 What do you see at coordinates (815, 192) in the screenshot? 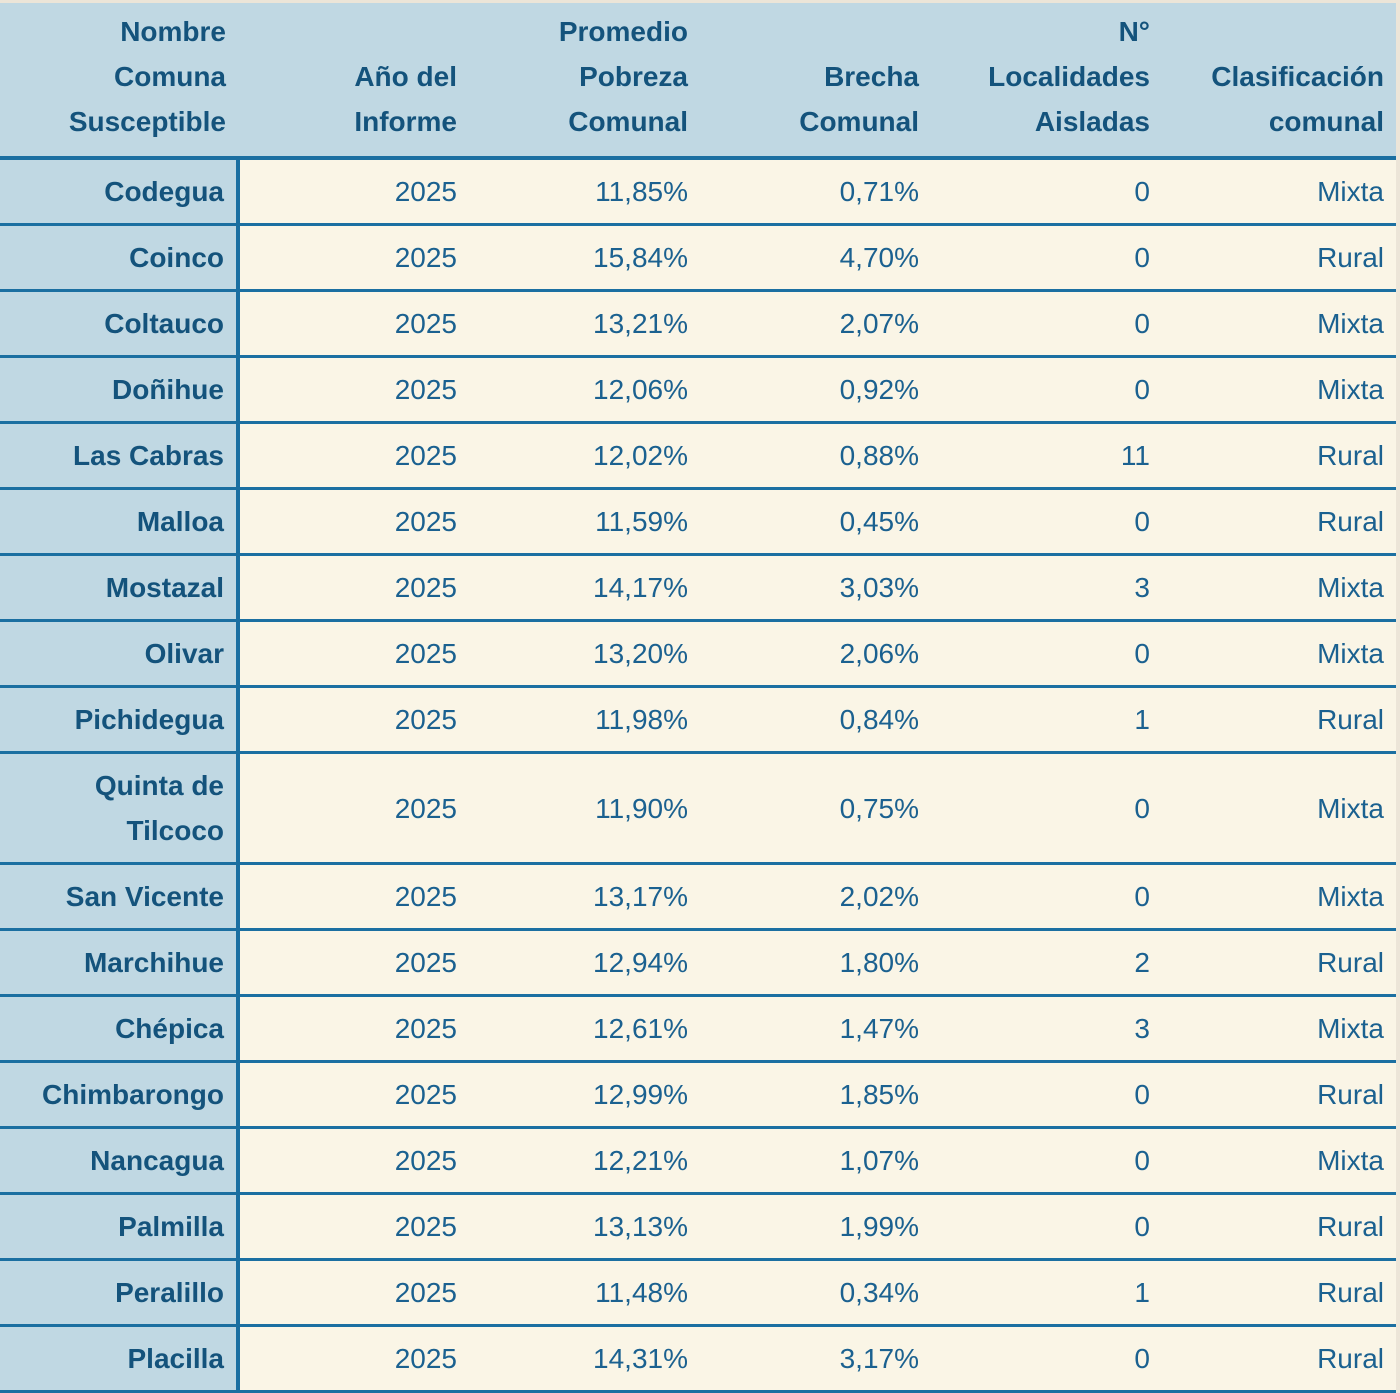
I see `cell-brecha-comunal: 0,71%` at bounding box center [815, 192].